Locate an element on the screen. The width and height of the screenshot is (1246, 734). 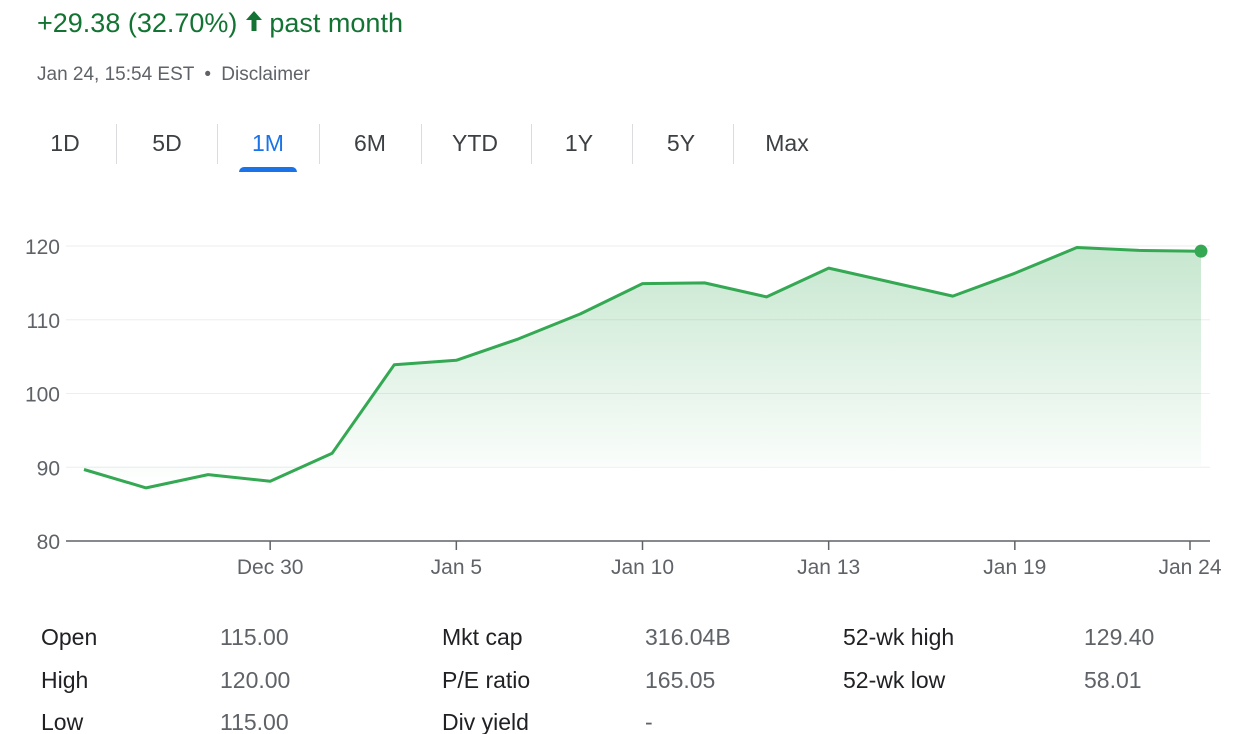
stat-value: 165.05 is located at coordinates (680, 680).